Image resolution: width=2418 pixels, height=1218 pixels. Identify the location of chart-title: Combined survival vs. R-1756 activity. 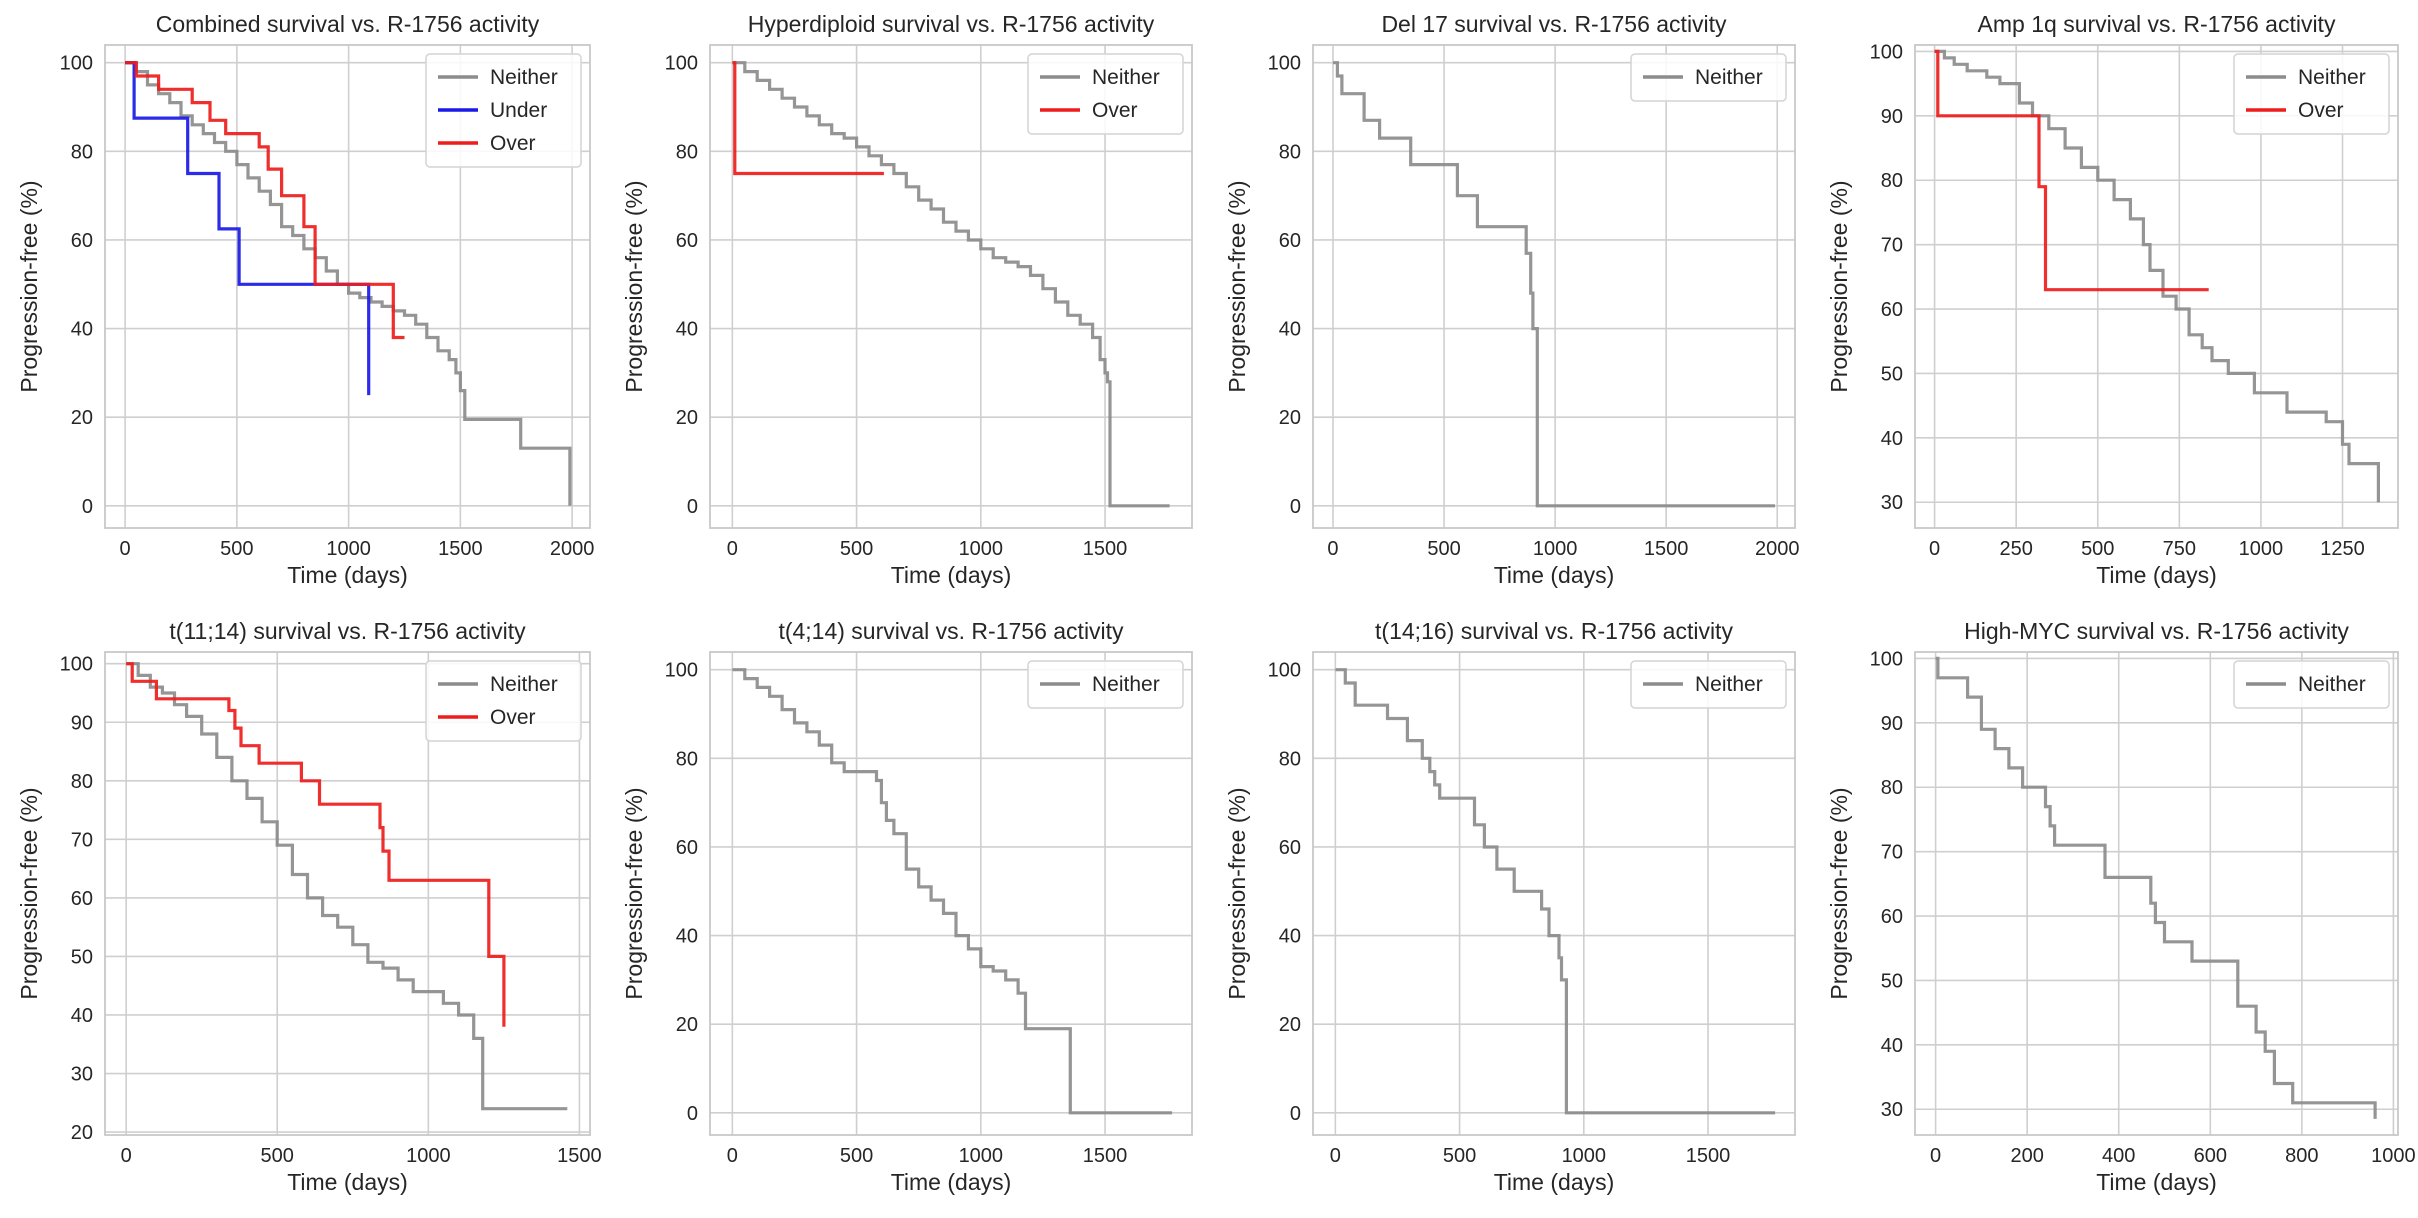
(348, 24).